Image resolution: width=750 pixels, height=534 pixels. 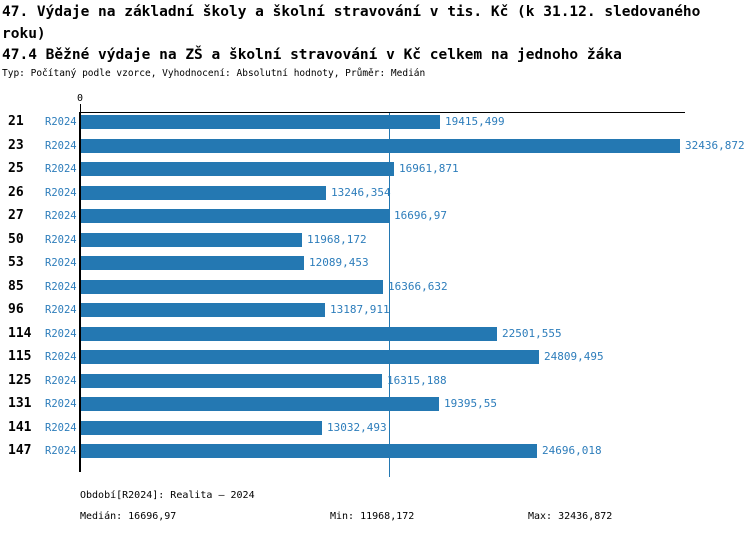 I want to click on bar-value-label: 24696,018, so click(x=572, y=450).